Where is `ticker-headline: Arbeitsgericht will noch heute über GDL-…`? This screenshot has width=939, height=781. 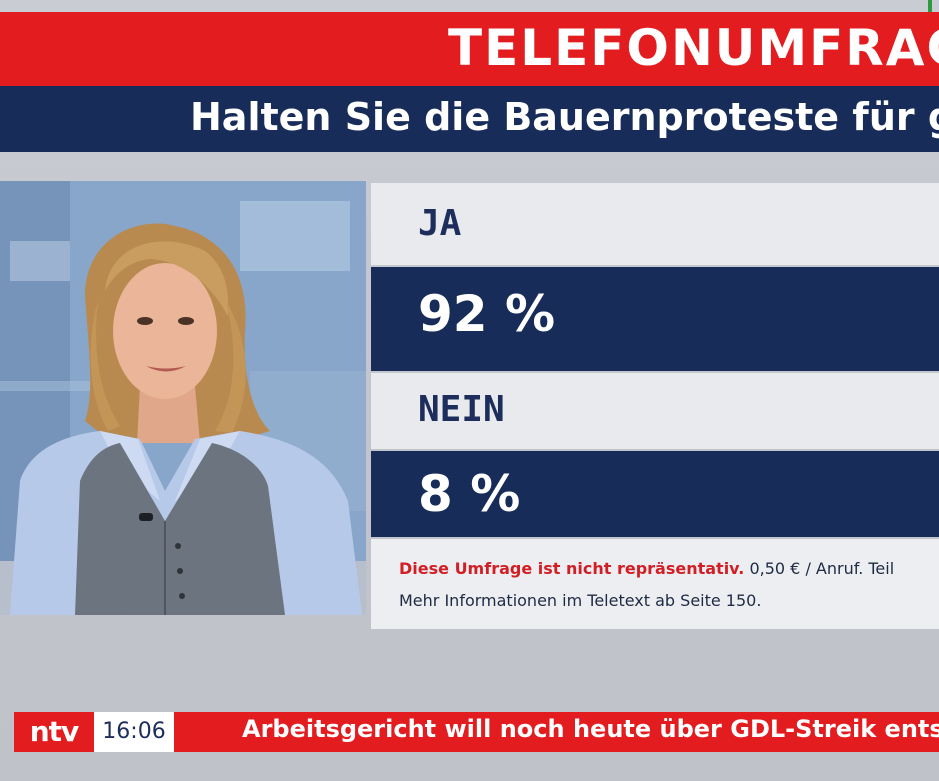 ticker-headline: Arbeitsgericht will noch heute über GDL-… is located at coordinates (590, 729).